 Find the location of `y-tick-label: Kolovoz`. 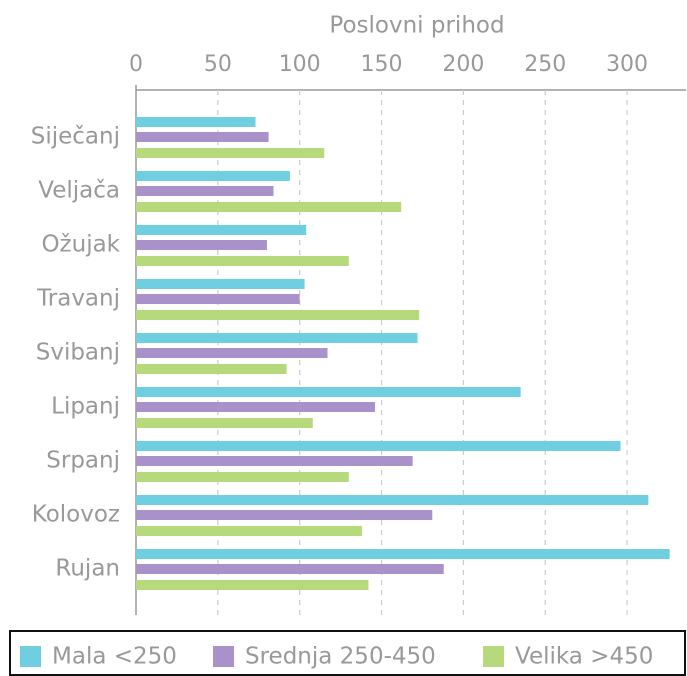

y-tick-label: Kolovoz is located at coordinates (76, 515).